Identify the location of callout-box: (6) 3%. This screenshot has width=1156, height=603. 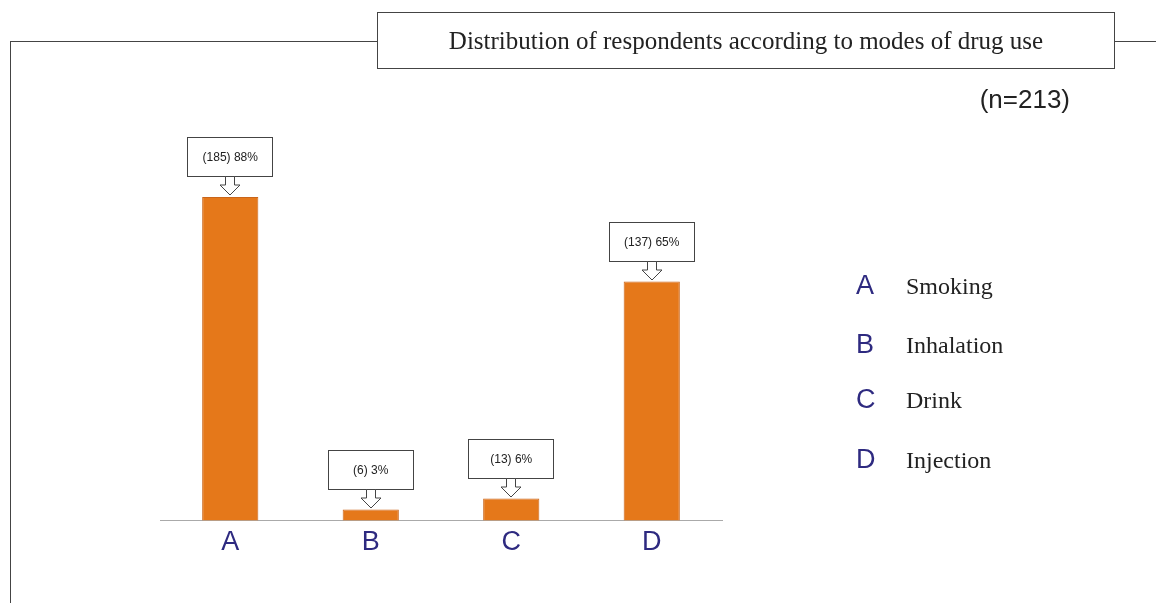
(370, 469).